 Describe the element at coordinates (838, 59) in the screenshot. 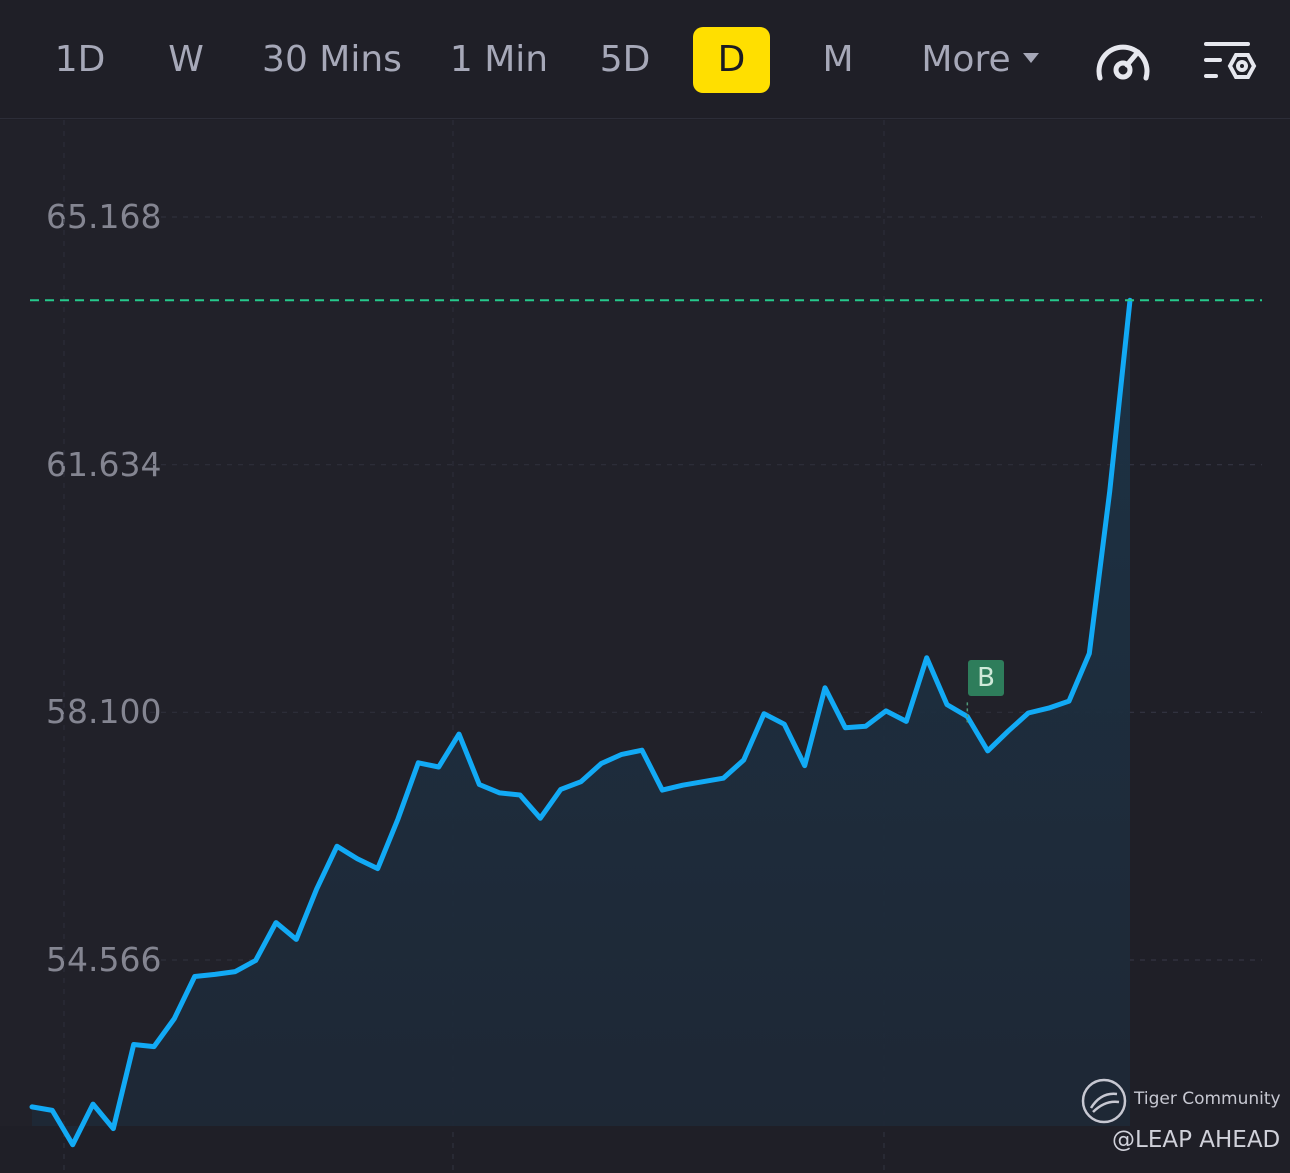

I see `tab-m: M` at that location.